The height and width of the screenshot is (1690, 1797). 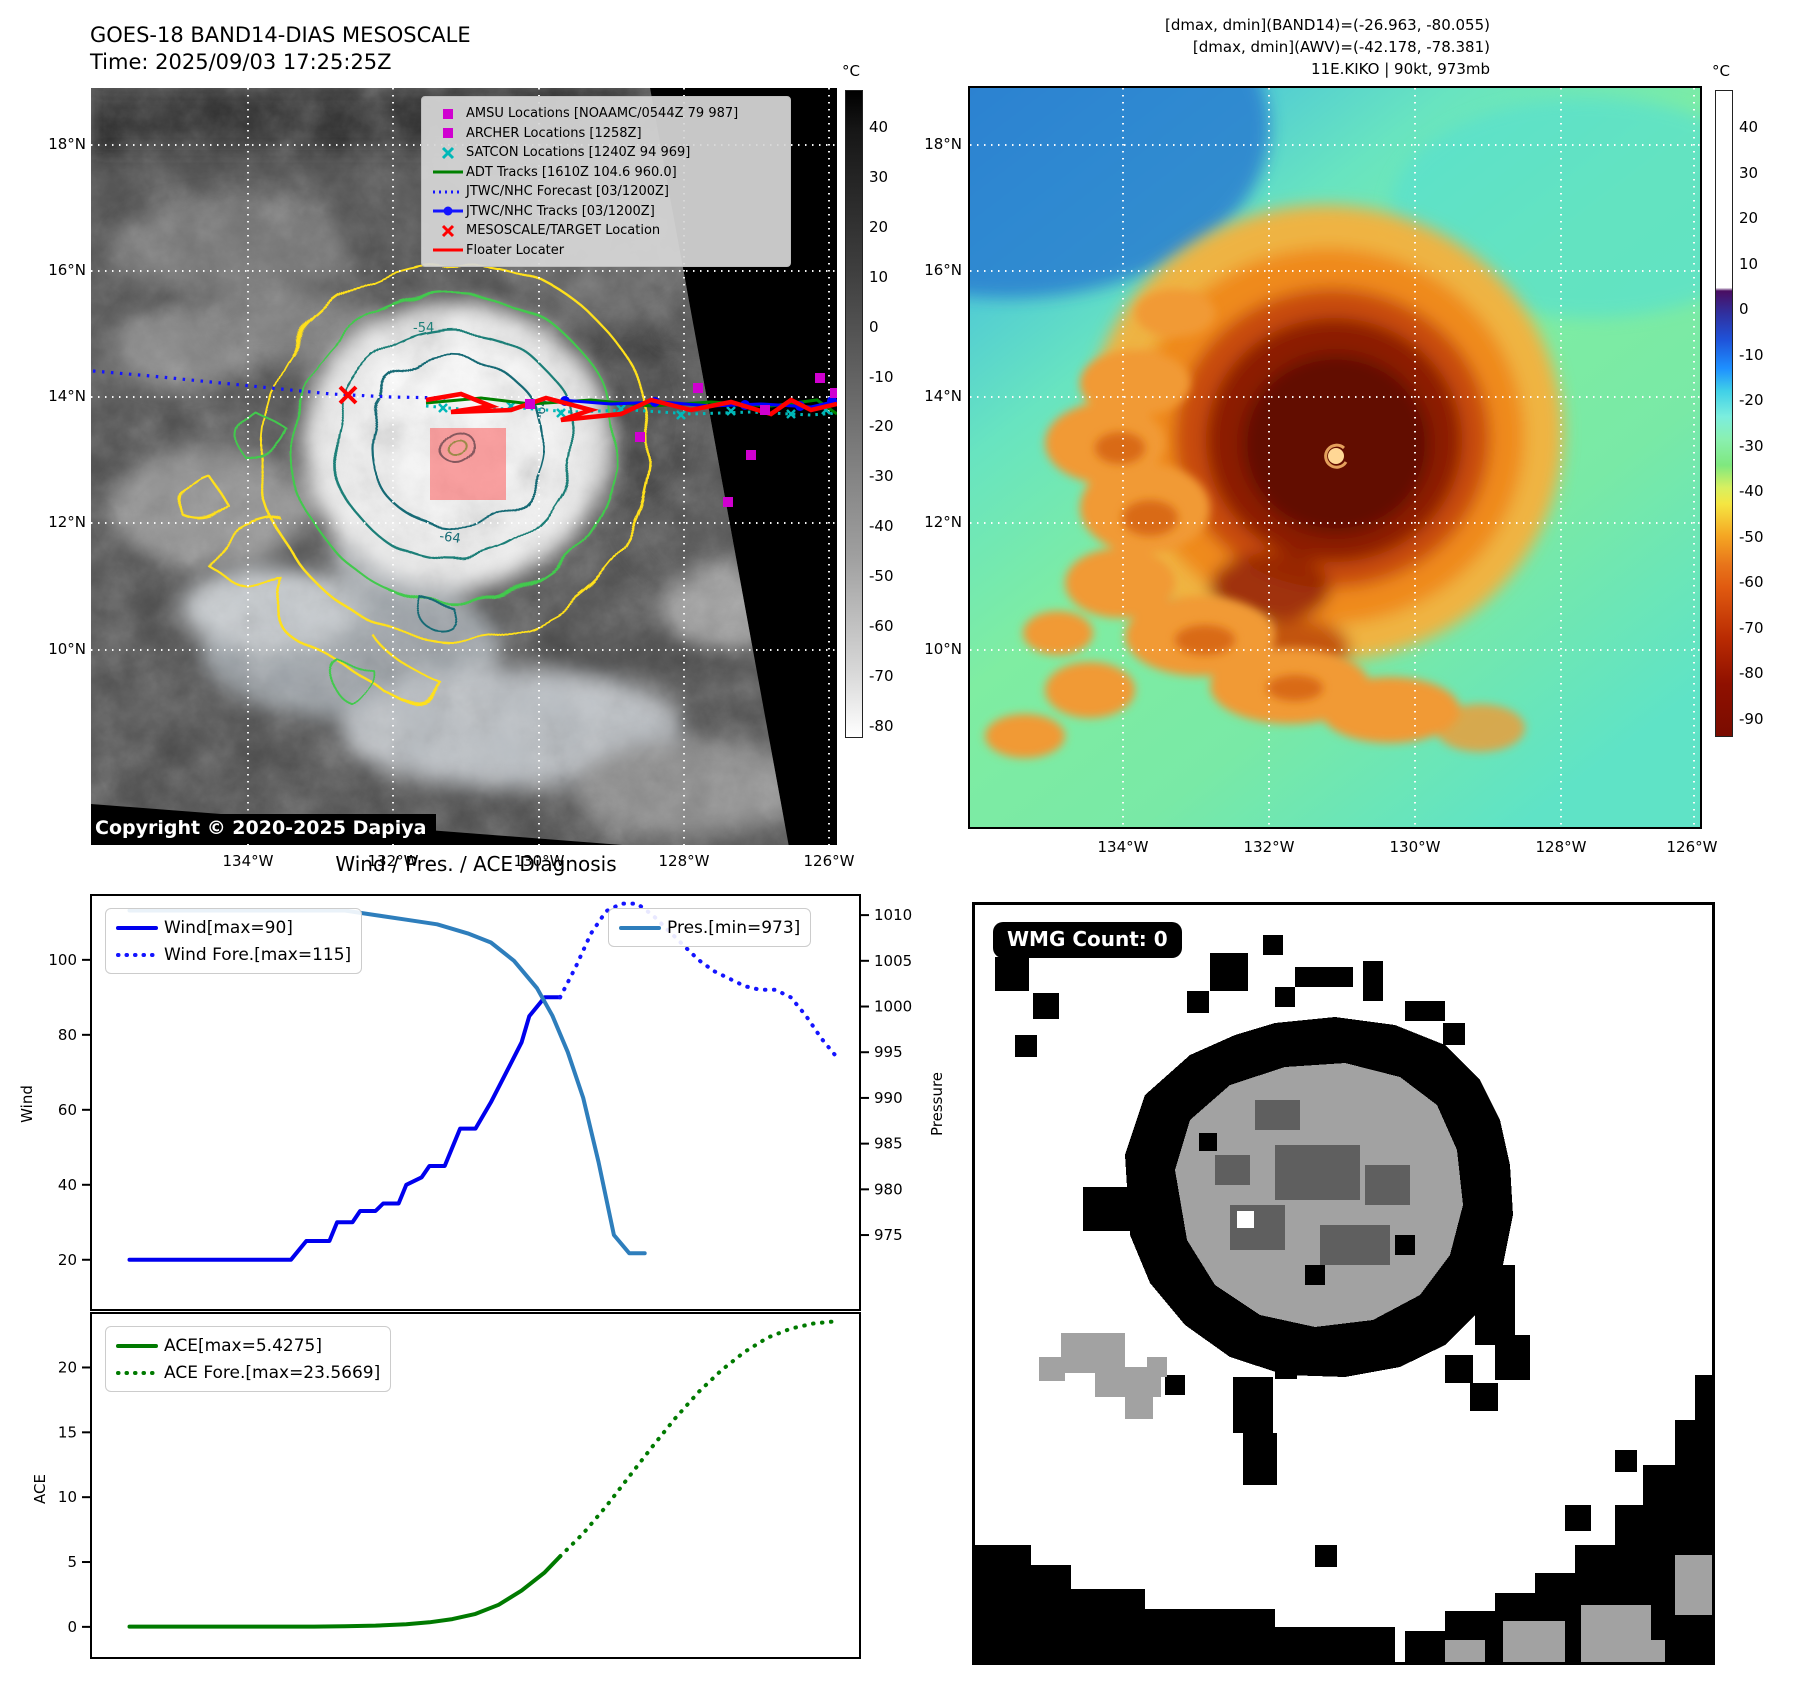 I want to click on left-map-lat-tick: 18°N, so click(x=67, y=144).